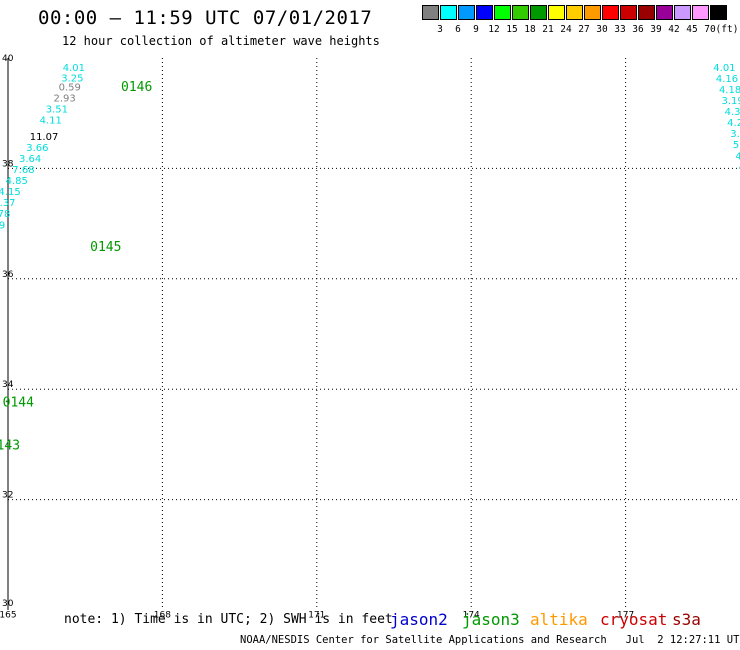  Describe the element at coordinates (566, 29) in the screenshot. I see `legend-label: 24` at that location.